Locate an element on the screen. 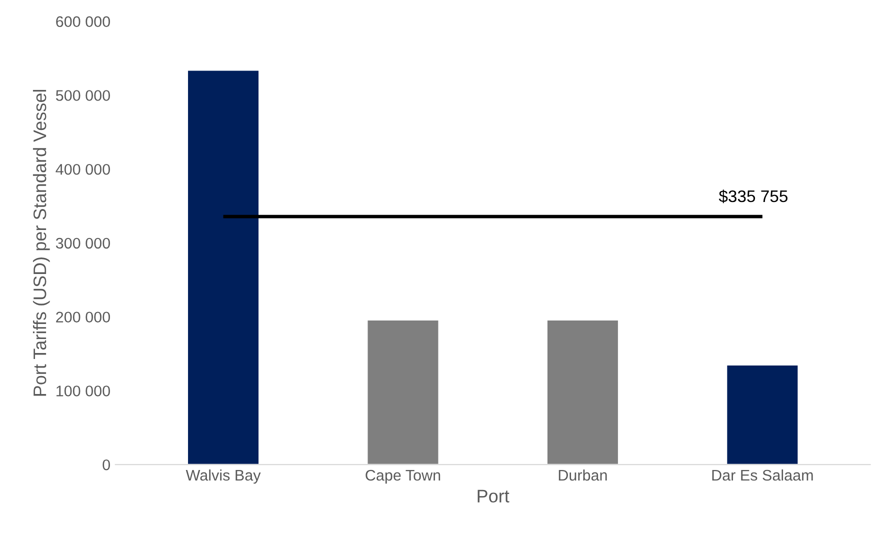  x-tick-label: Durban is located at coordinates (582, 475).